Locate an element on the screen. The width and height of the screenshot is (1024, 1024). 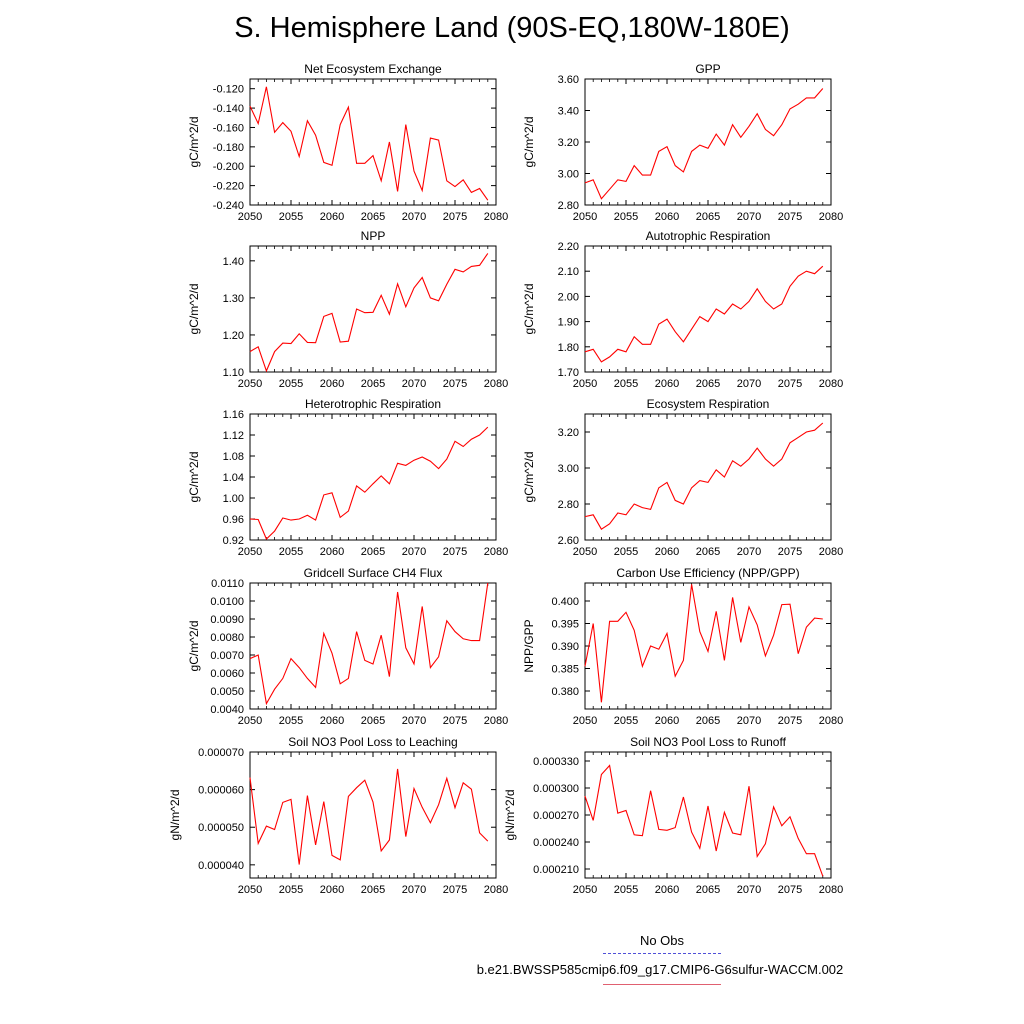
y-tick-label: 1.10 is located at coordinates (233, 373).